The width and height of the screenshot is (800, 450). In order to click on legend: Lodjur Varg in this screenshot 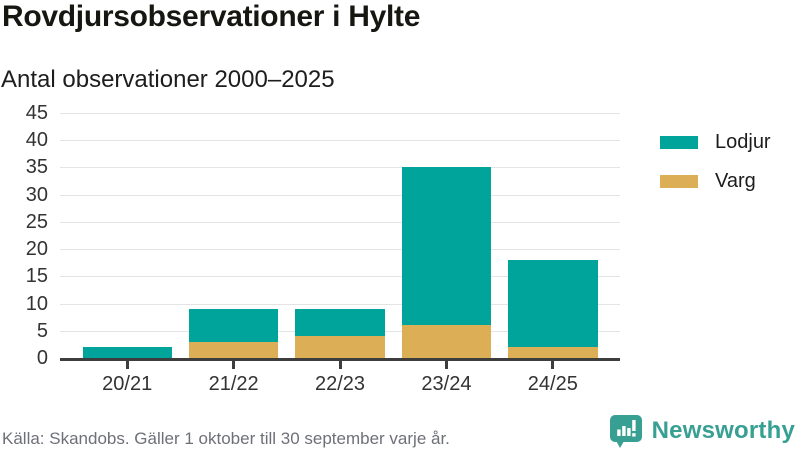, I will do `click(715, 170)`.